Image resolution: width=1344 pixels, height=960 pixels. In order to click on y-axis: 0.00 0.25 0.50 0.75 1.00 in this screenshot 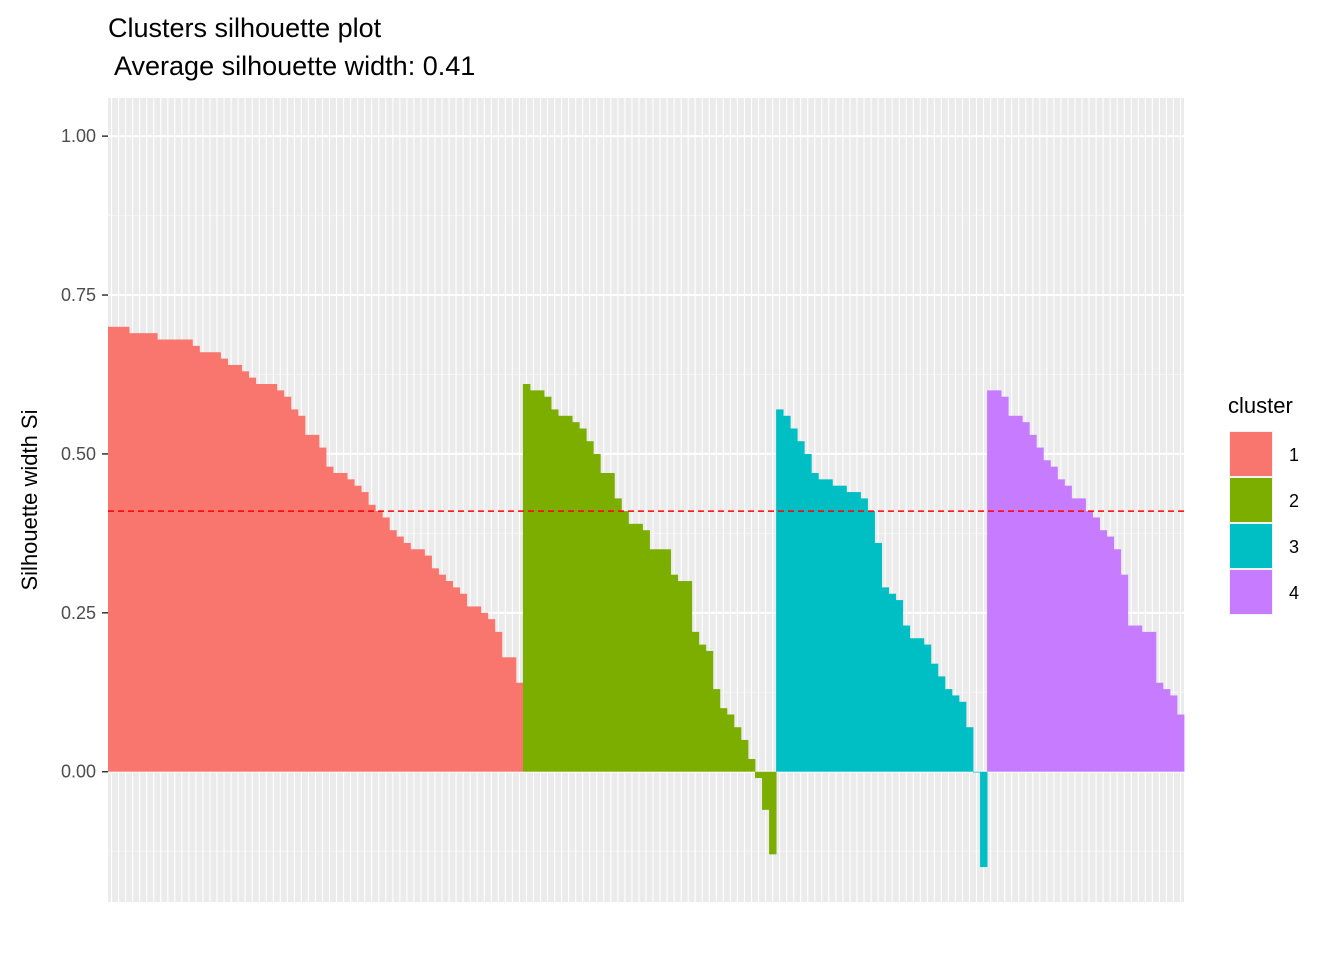, I will do `click(84, 454)`.